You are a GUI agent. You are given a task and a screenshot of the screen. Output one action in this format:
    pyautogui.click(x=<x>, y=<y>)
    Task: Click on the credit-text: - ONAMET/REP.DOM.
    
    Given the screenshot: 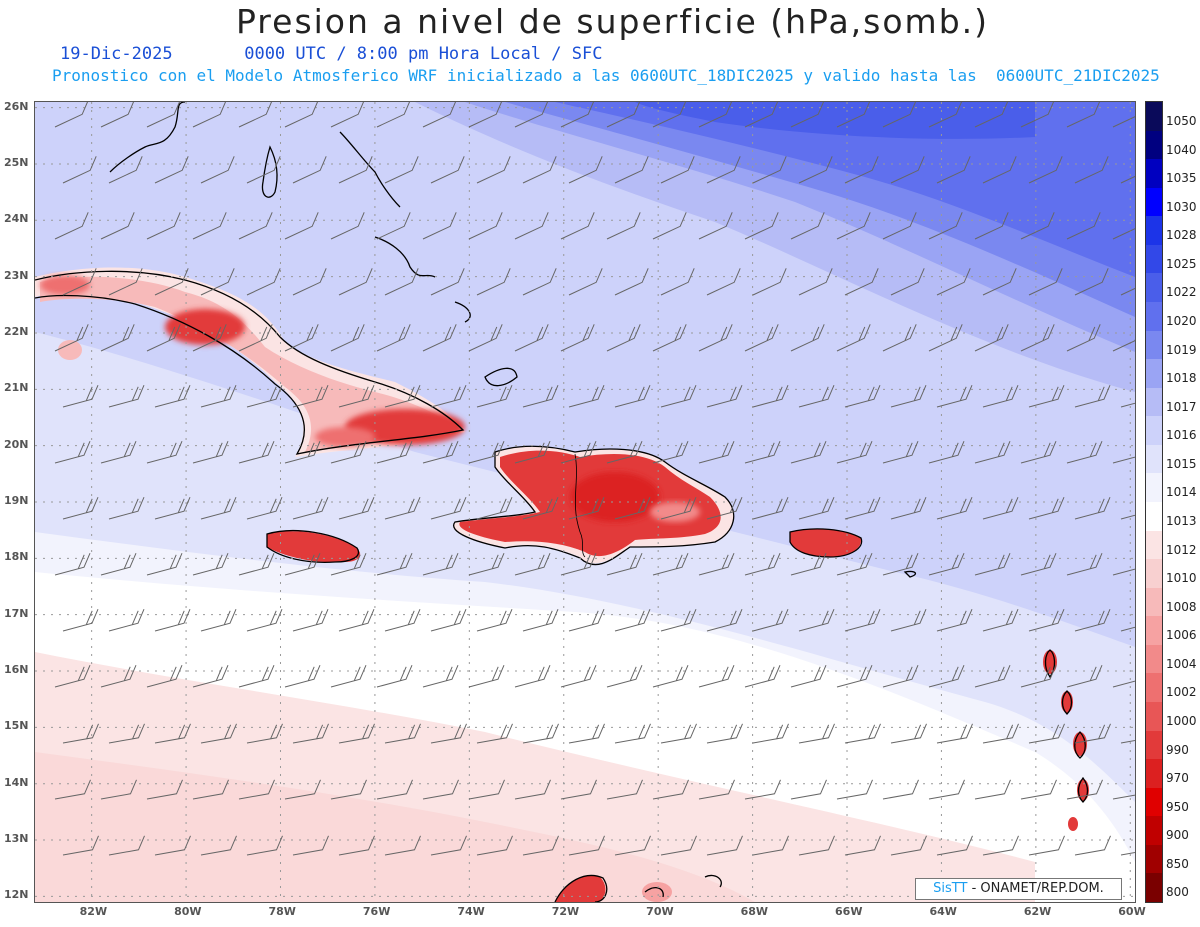 What is the action you would take?
    pyautogui.click(x=1035, y=888)
    